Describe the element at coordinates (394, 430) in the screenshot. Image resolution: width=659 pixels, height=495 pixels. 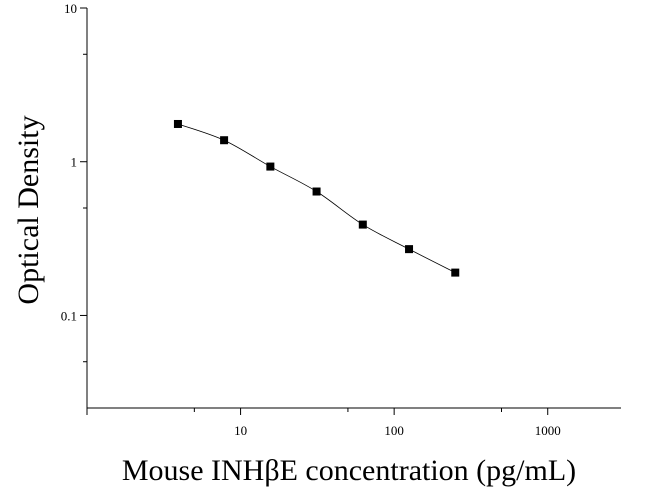
I see `x-tick-label: 100` at that location.